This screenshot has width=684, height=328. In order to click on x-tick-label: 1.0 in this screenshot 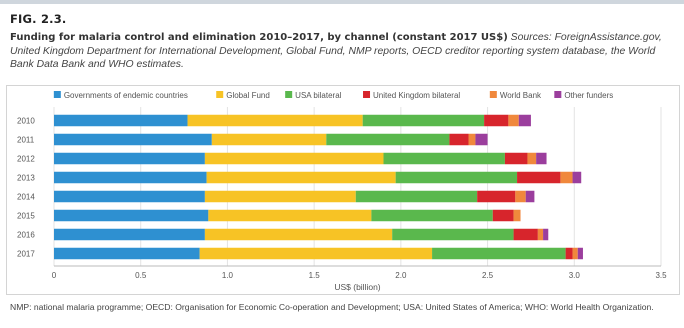, I will do `click(228, 275)`.